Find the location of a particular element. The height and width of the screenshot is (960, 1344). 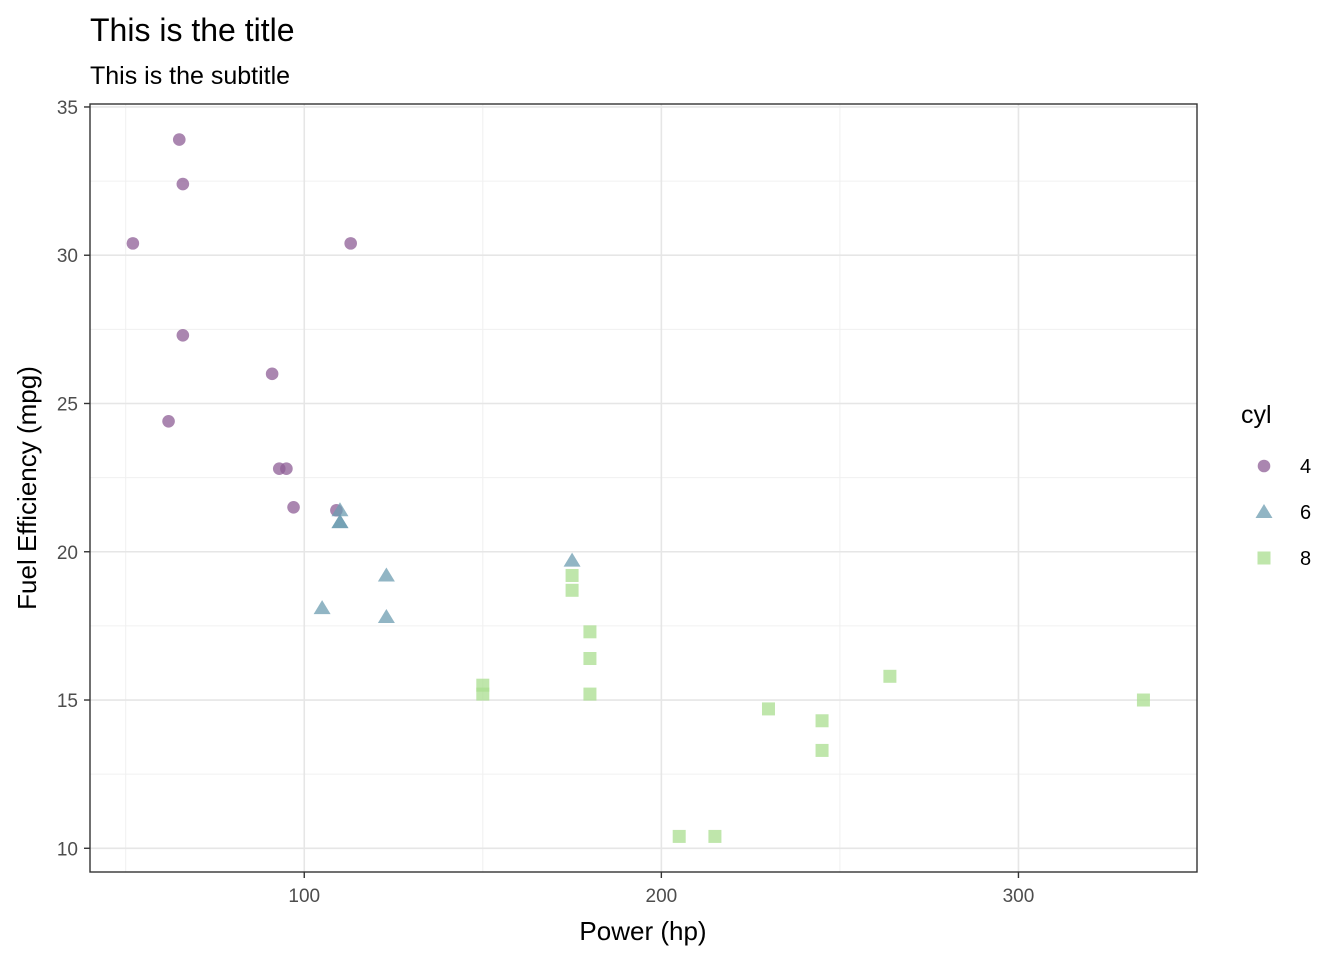

y-tick-label: 10 is located at coordinates (67, 849).